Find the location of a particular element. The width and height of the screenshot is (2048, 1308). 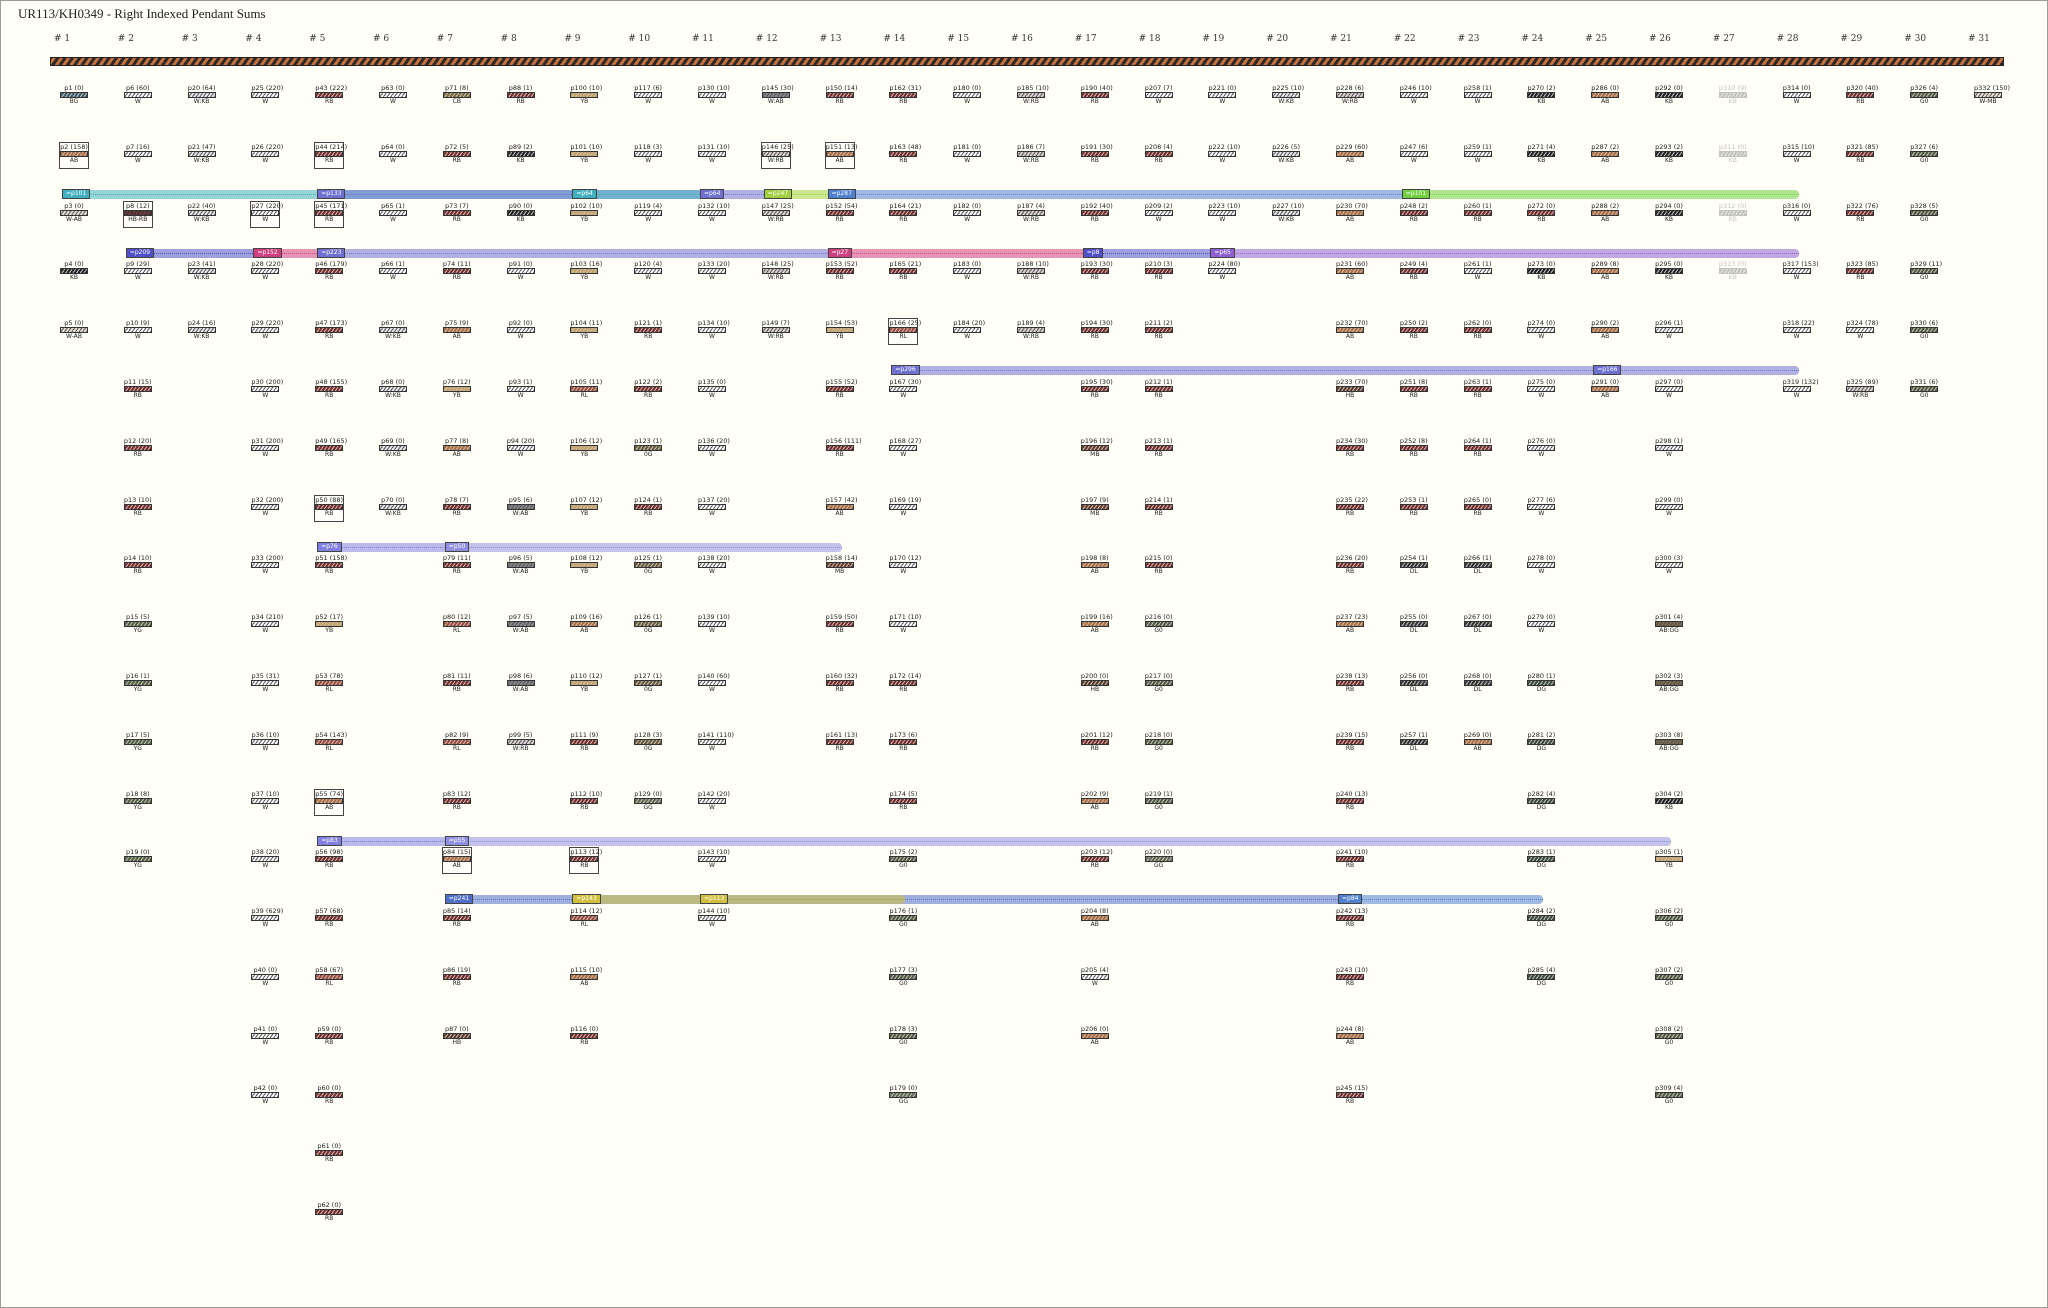

pendant: p38 (20) W is located at coordinates (265, 859).